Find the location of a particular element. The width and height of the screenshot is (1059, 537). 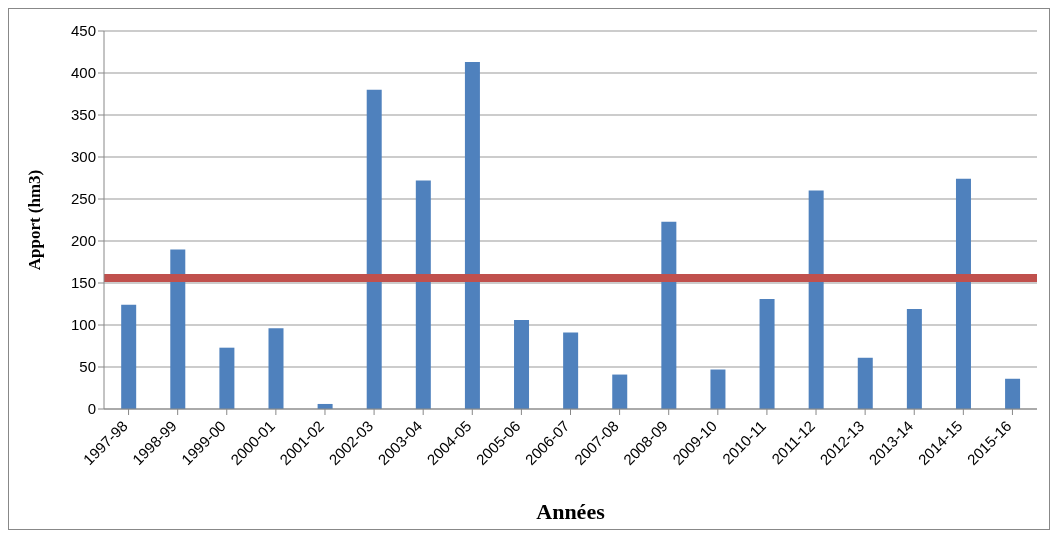

y-axis-title: Apport (hm3) is located at coordinates (35, 220).